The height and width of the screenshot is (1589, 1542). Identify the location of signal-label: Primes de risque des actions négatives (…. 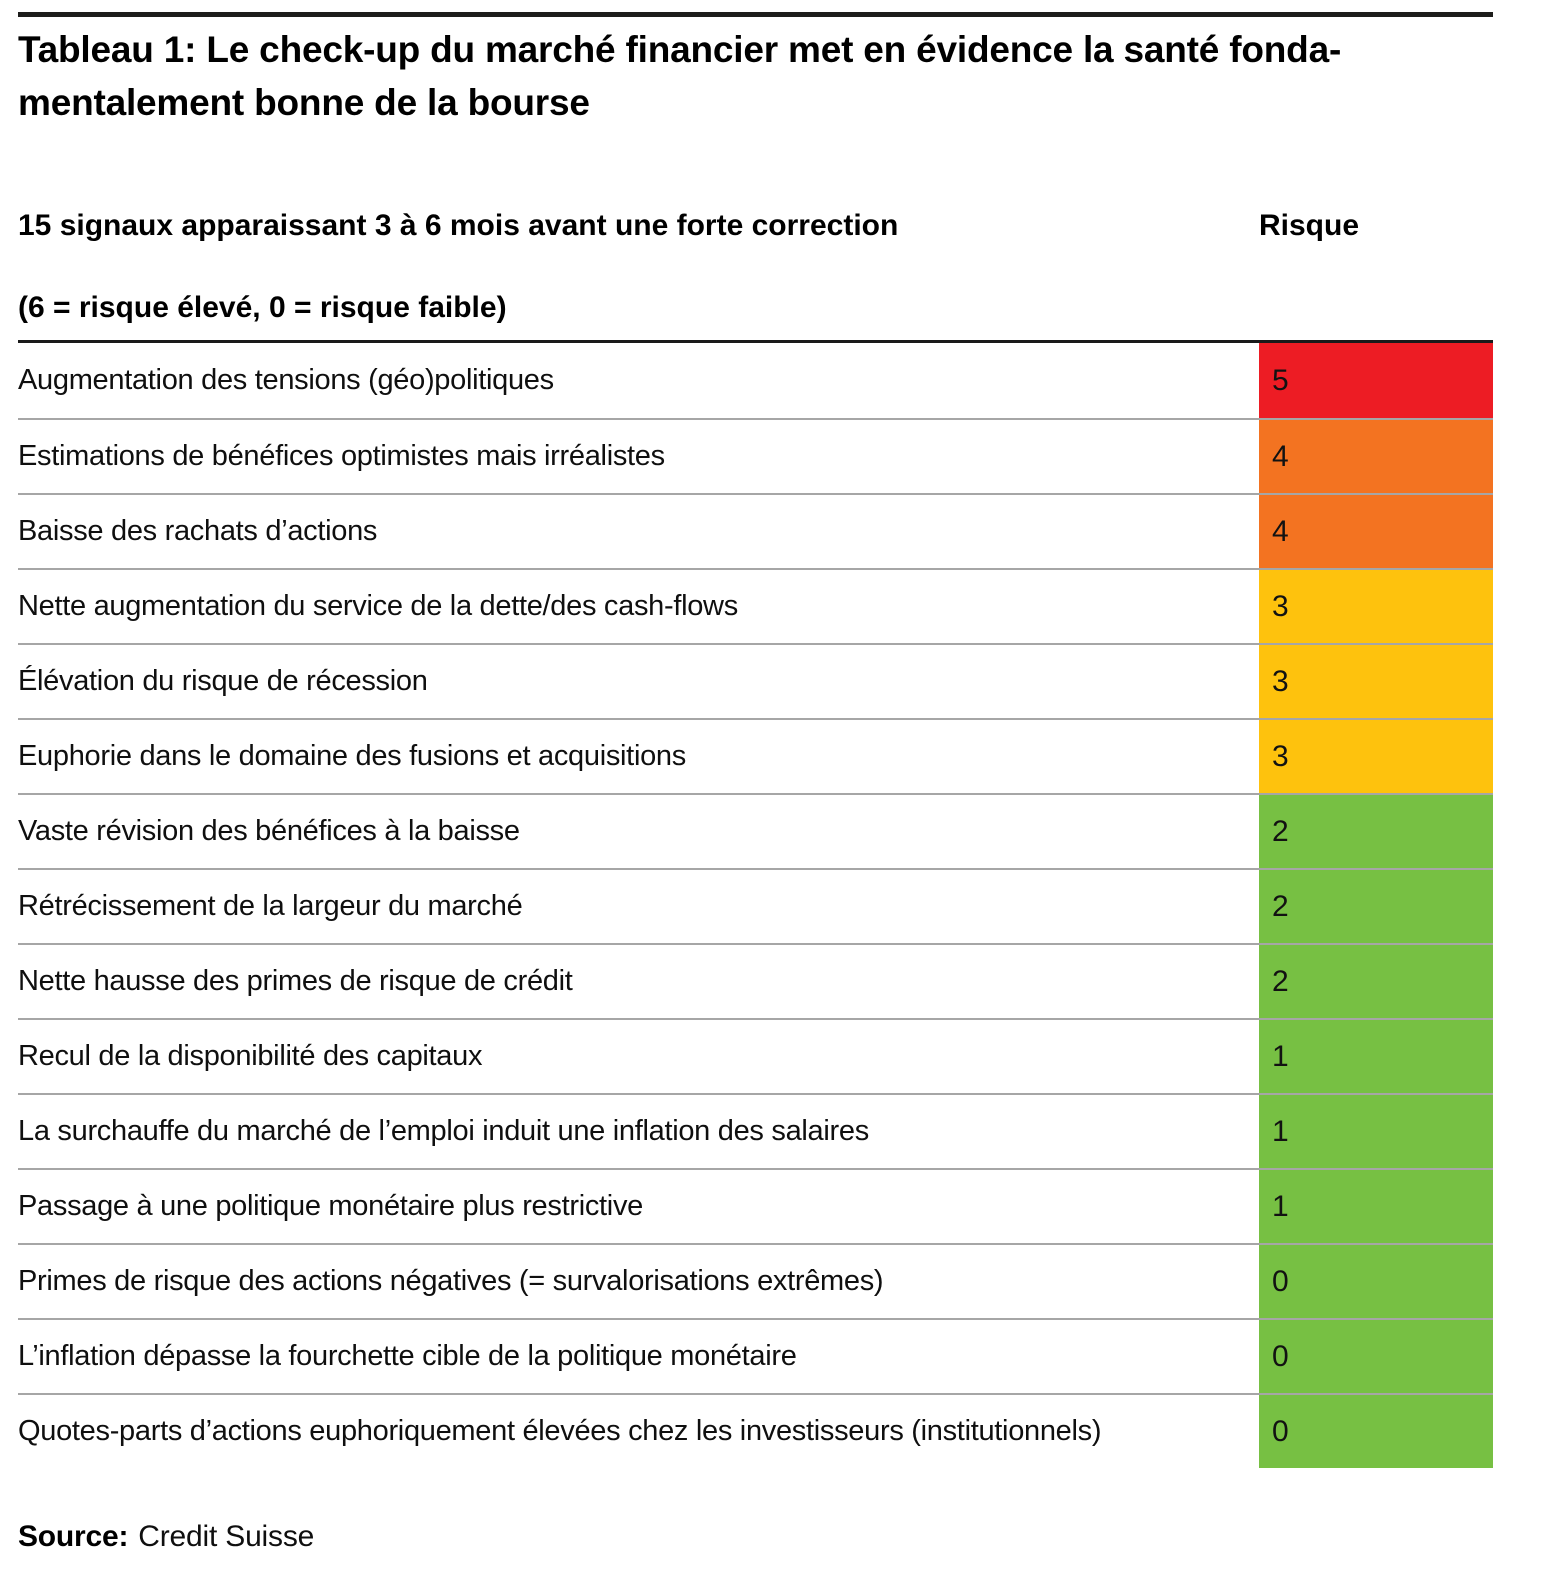
(451, 1281).